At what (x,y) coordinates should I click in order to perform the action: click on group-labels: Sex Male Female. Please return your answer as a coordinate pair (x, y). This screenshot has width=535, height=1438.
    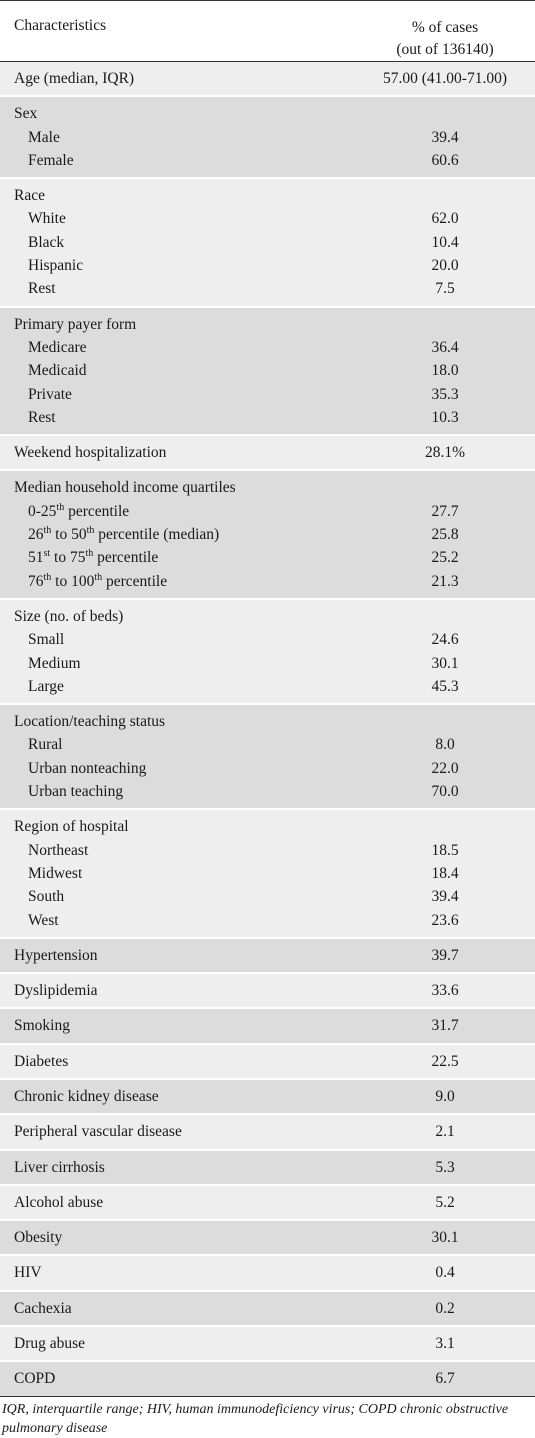
    Looking at the image, I should click on (177, 137).